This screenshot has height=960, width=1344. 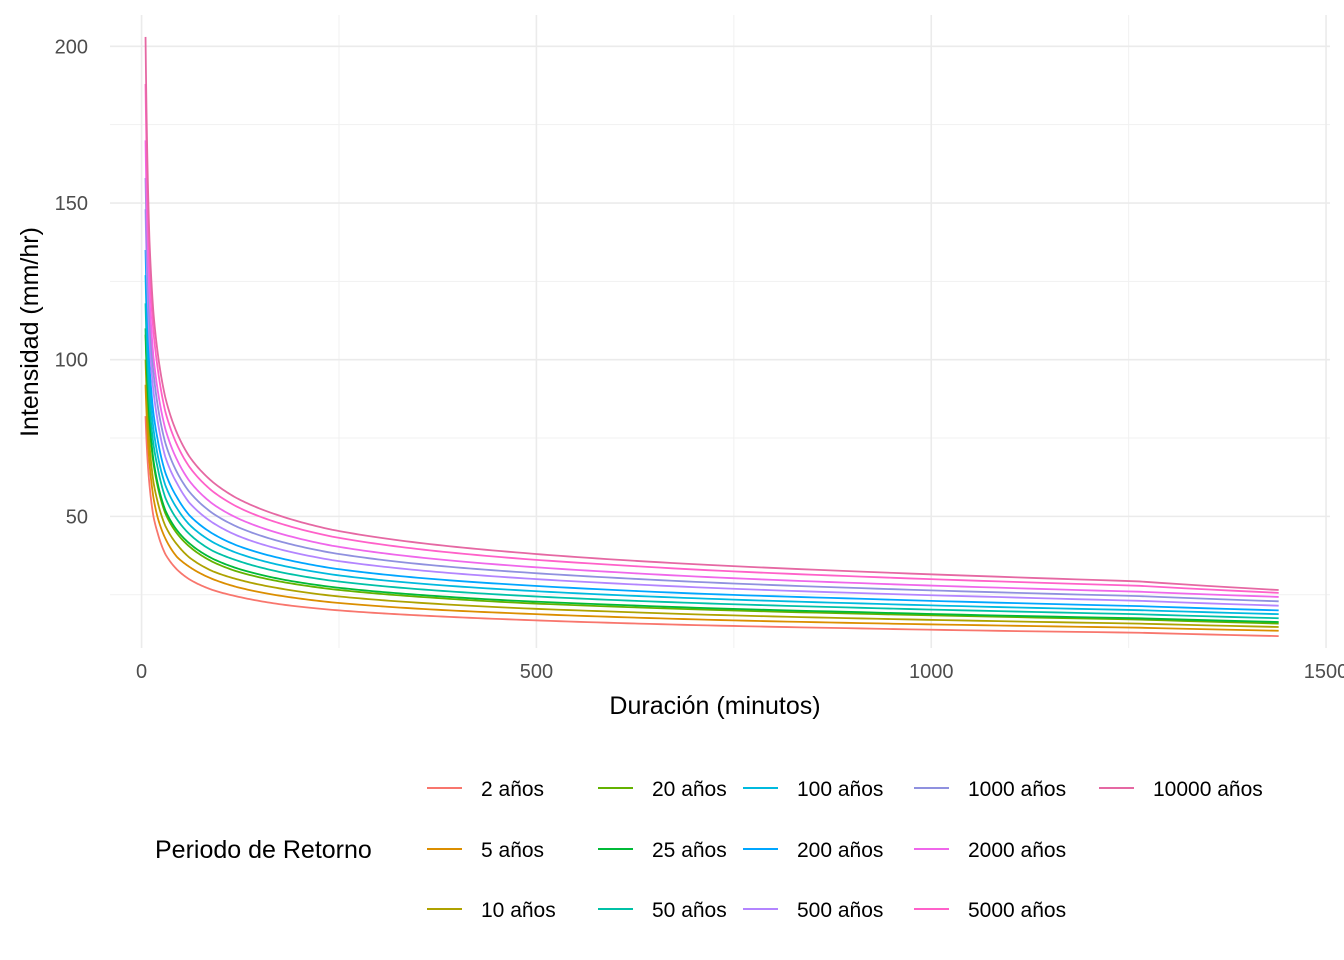 I want to click on x-tick-label: 1000, so click(x=931, y=672).